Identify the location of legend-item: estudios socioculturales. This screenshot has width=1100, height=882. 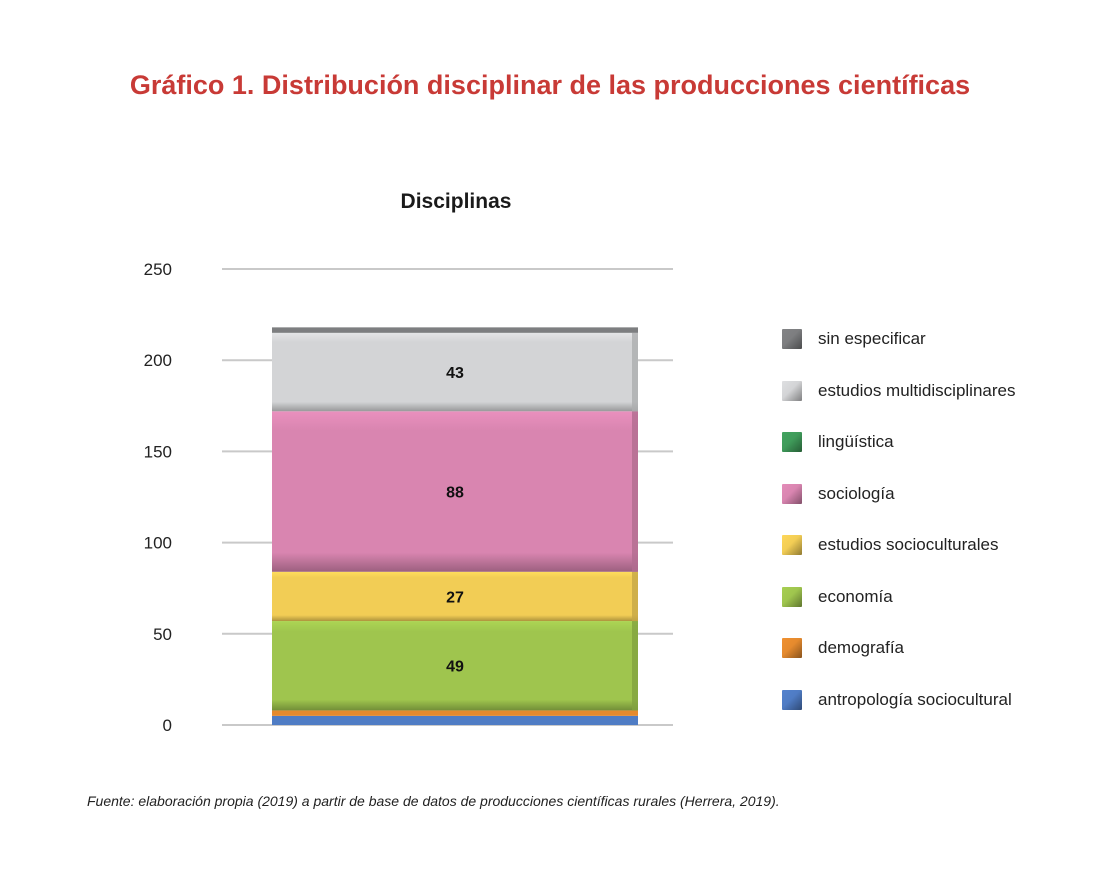
(898, 545).